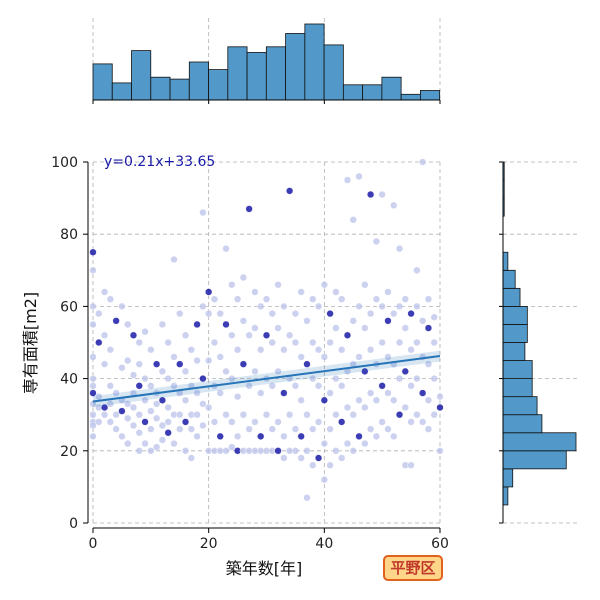 This screenshot has height=600, width=600. Describe the element at coordinates (264, 568) in the screenshot. I see `x-axis-label: 築年数[年]` at that location.